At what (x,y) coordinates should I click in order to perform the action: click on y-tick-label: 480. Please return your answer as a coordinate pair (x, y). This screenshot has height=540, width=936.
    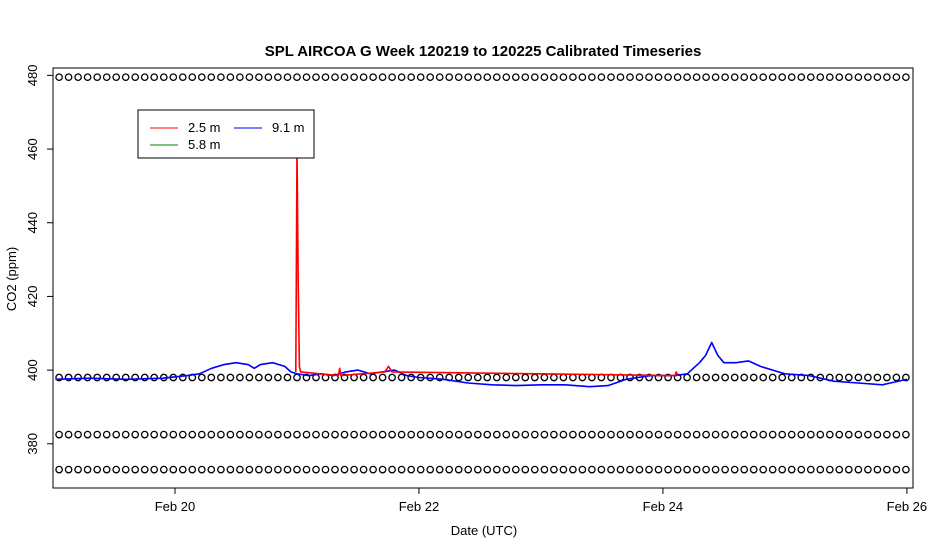
    Looking at the image, I should click on (32, 76).